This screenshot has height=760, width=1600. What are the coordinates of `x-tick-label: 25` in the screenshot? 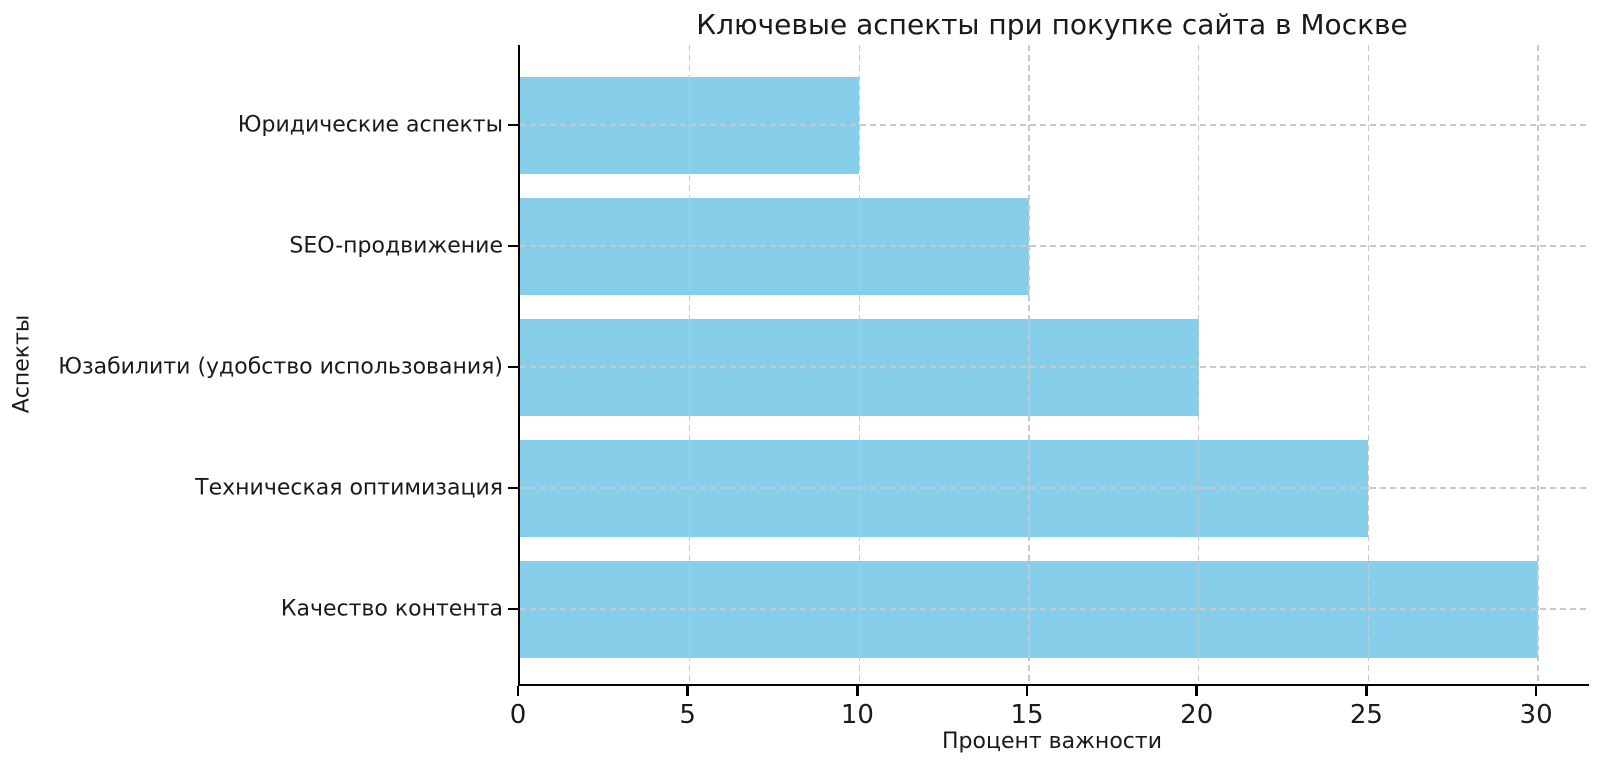 It's located at (1366, 715).